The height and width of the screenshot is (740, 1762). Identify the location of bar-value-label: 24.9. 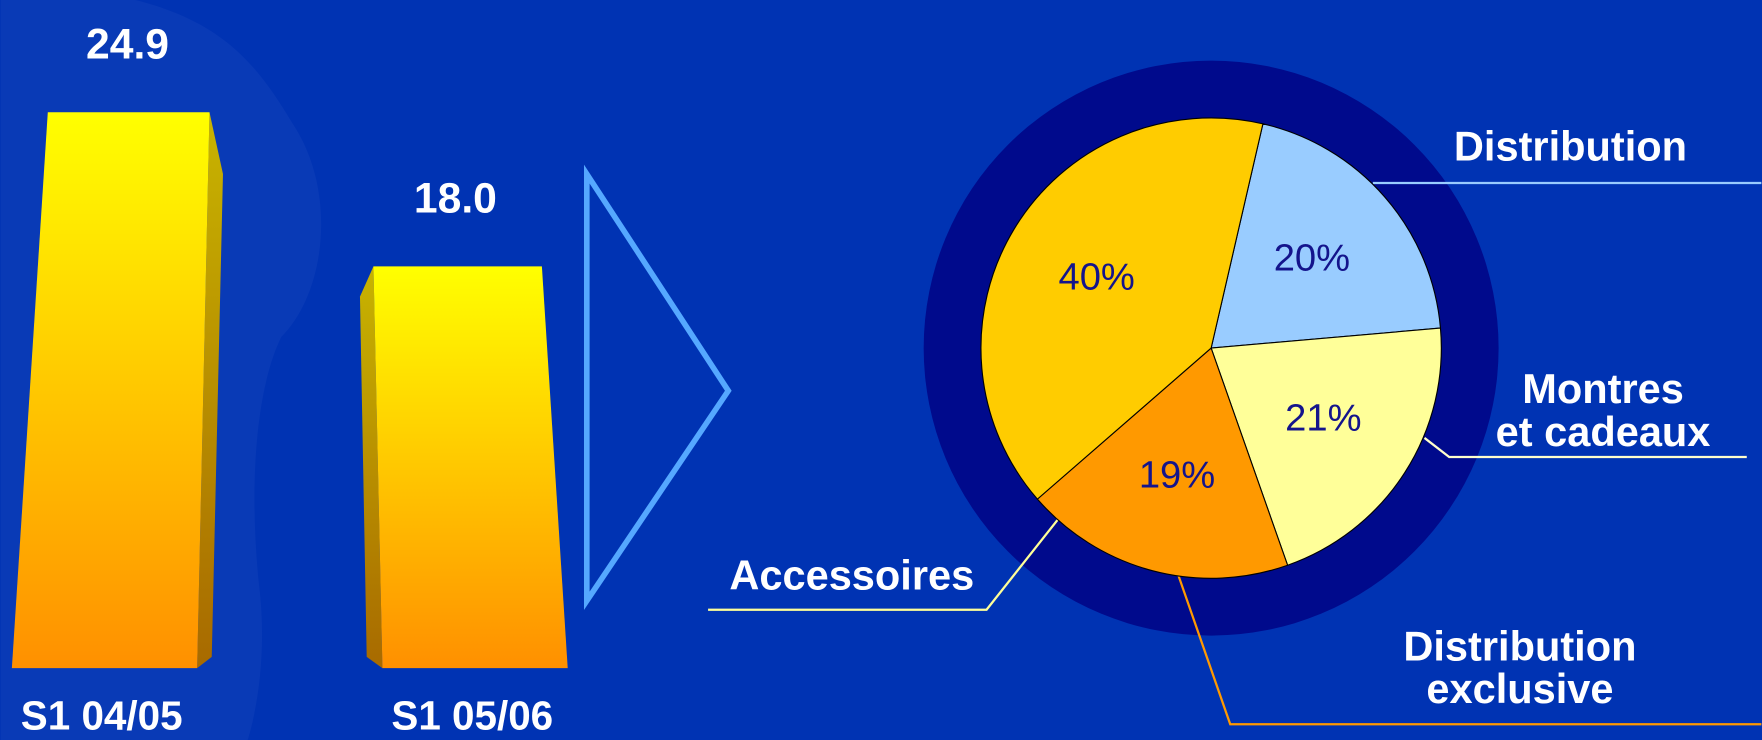
(127, 44).